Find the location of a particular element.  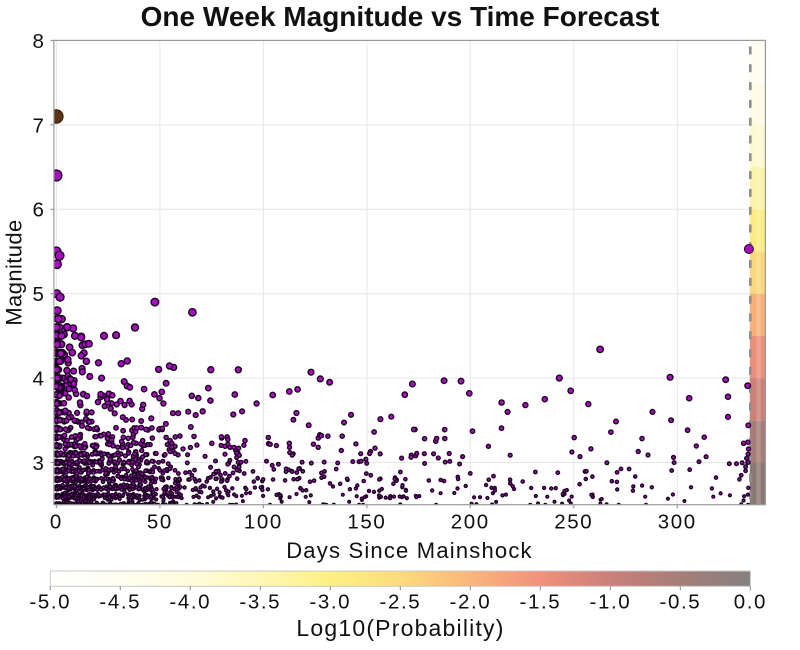

svg-text: 6 is located at coordinates (38, 210).